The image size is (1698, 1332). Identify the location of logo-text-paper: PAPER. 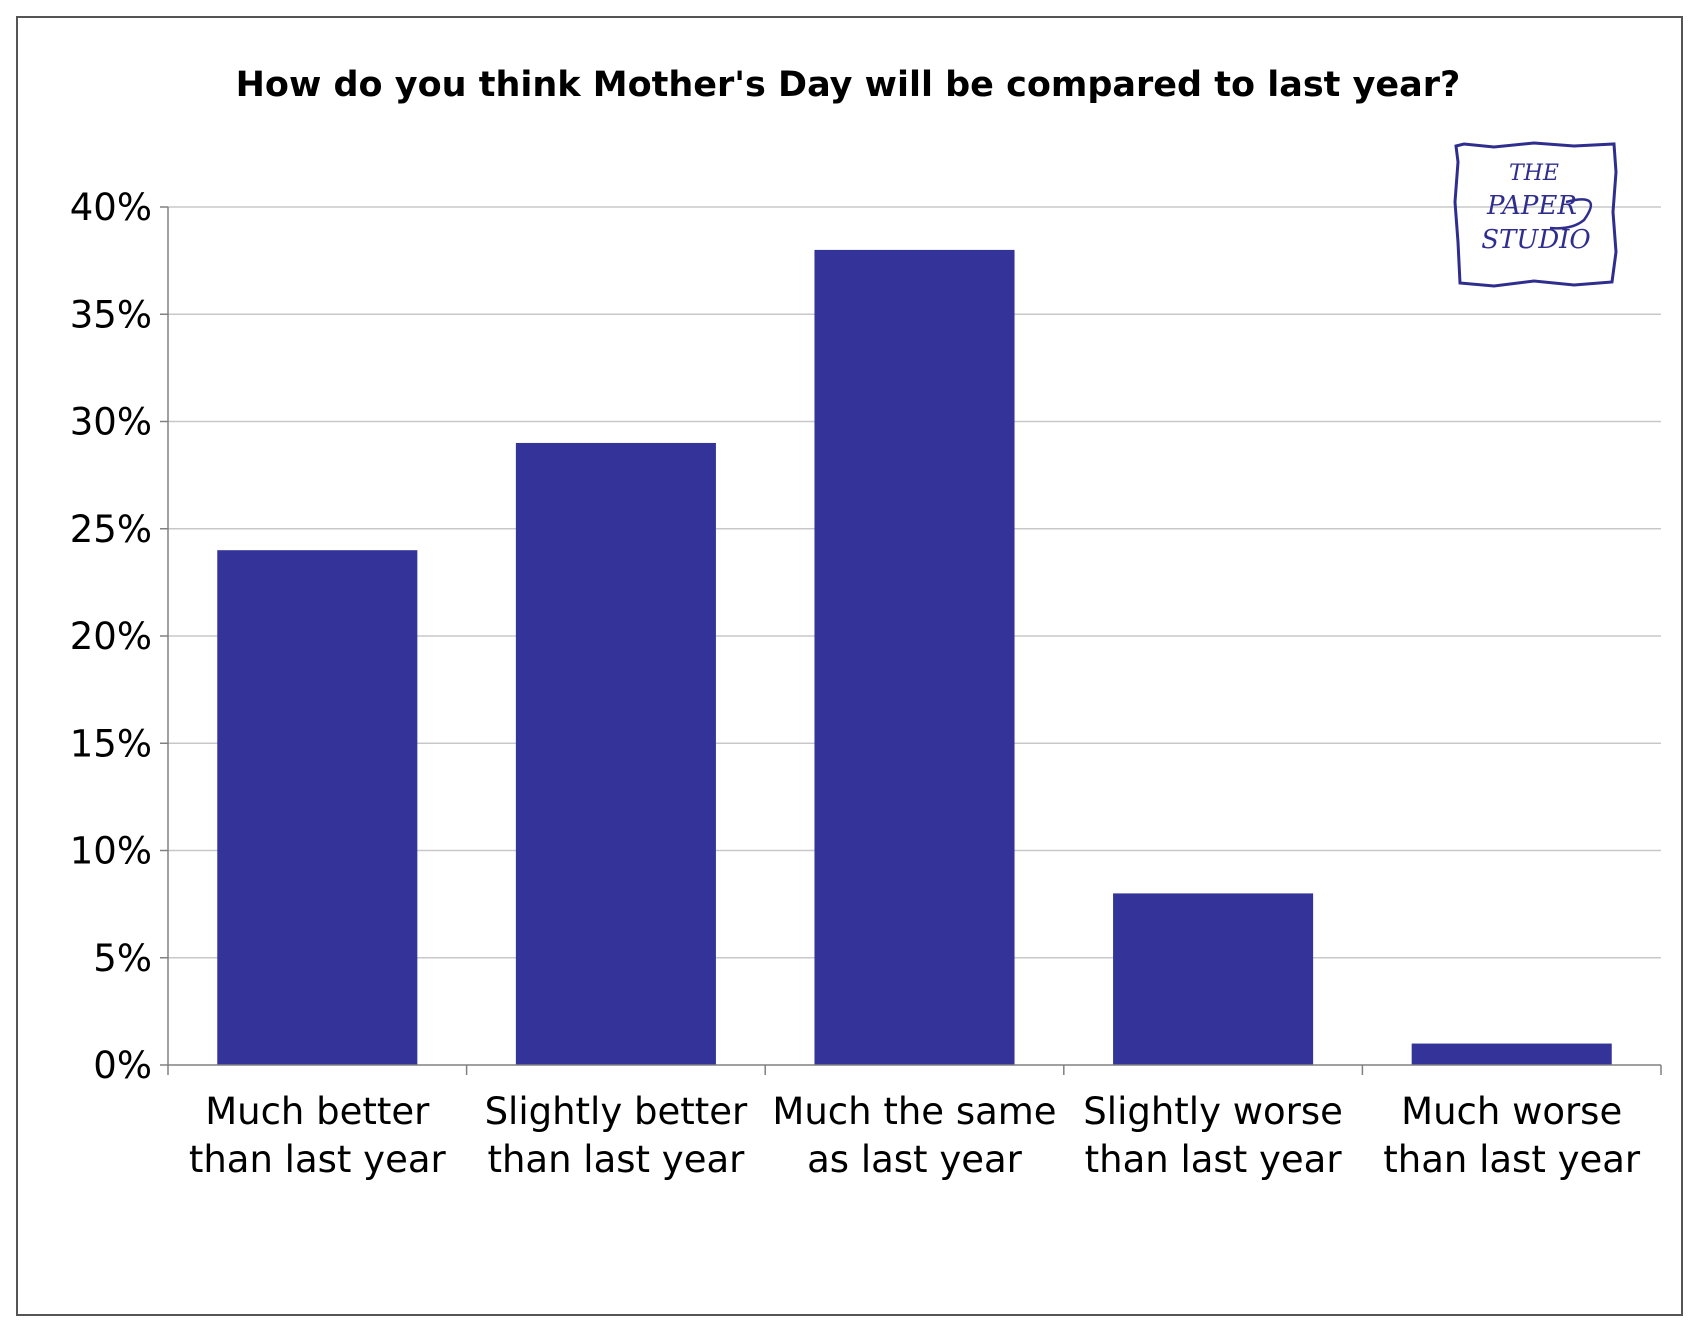
(1531, 206).